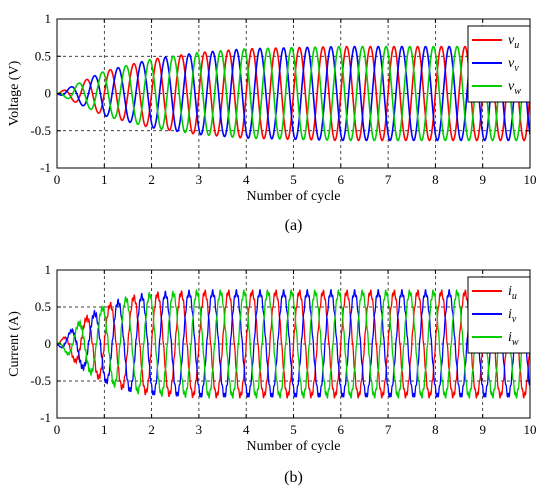  I want to click on current-x-tick-label: 2, so click(151, 429).